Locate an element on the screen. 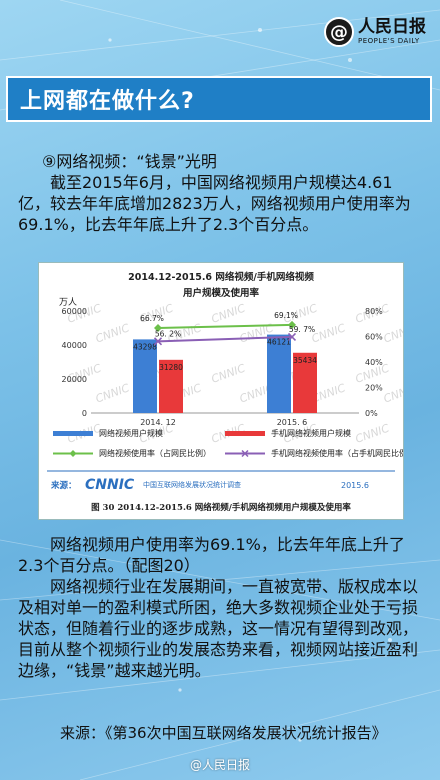  source-org-name: 中国互联网络发展状况统计调查 is located at coordinates (192, 484).